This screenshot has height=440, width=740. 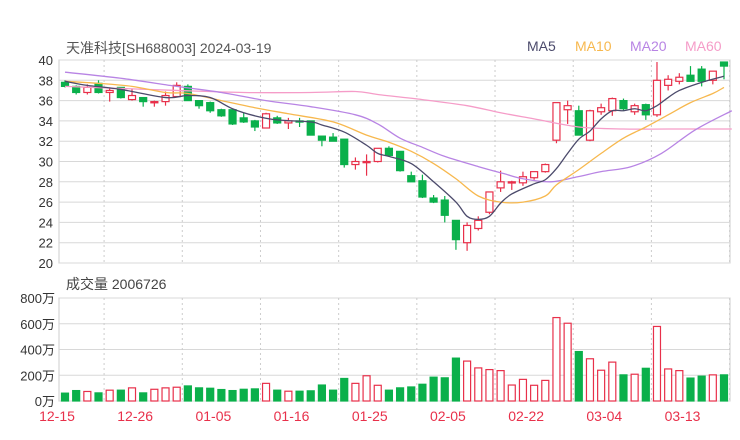 I want to click on volume-title: 成交量 2006726, so click(x=116, y=284).